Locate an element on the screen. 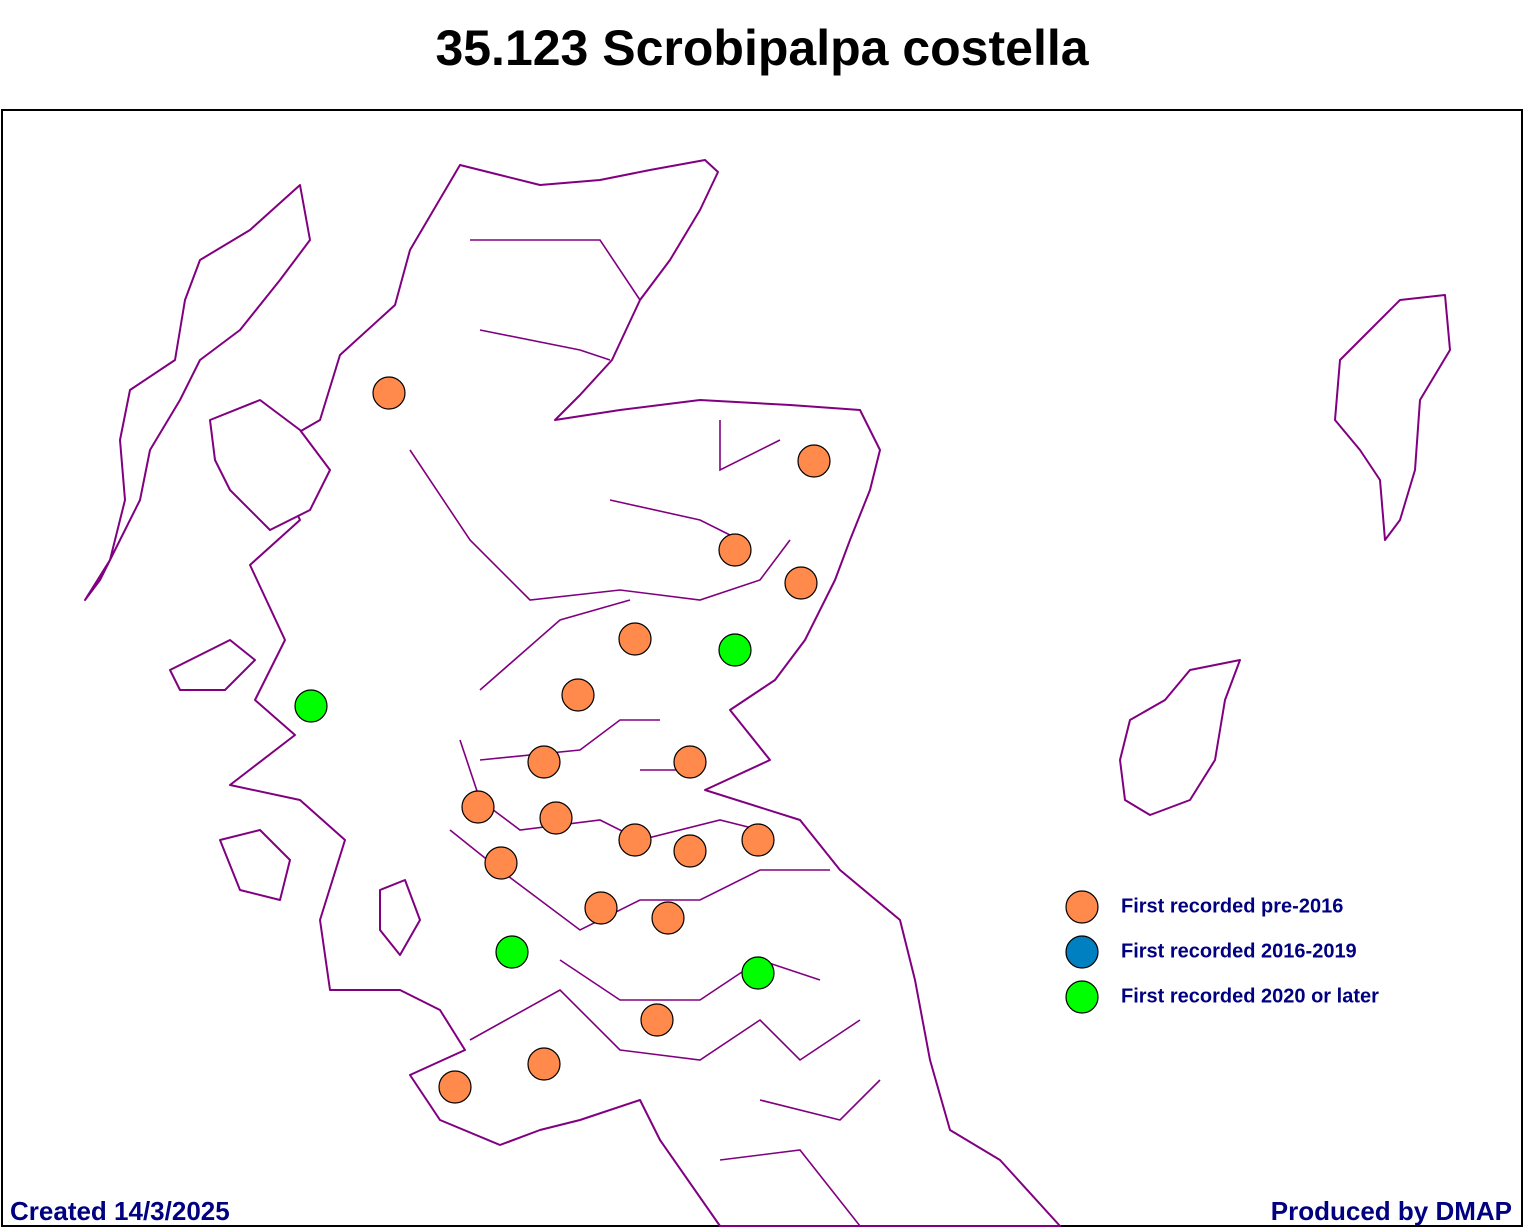 The image size is (1526, 1230). shetland is located at coordinates (1392, 417).